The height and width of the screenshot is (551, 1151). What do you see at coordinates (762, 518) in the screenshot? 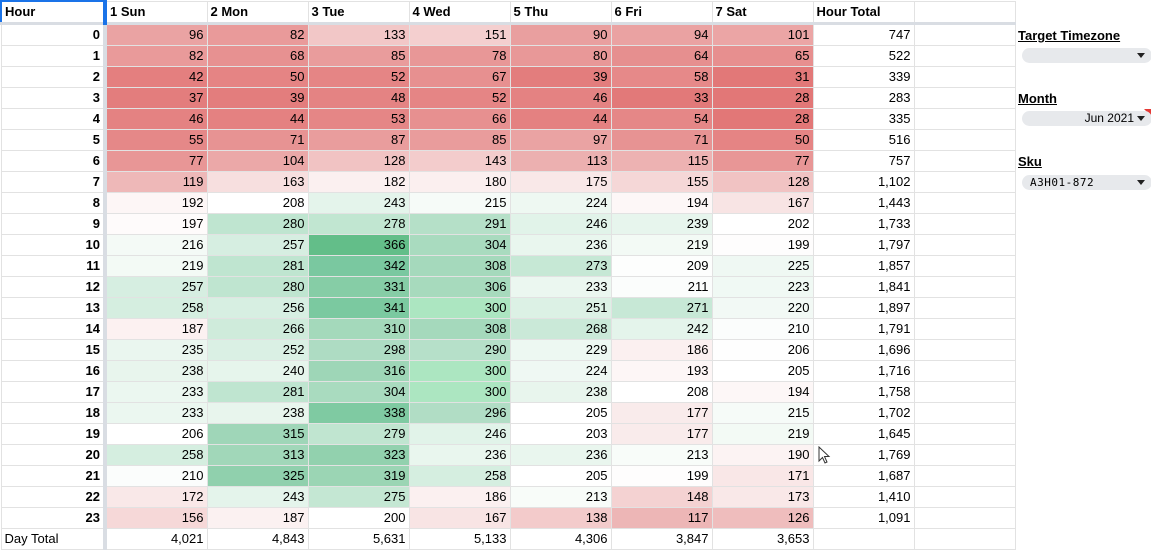
I see `value-cell: 126` at bounding box center [762, 518].